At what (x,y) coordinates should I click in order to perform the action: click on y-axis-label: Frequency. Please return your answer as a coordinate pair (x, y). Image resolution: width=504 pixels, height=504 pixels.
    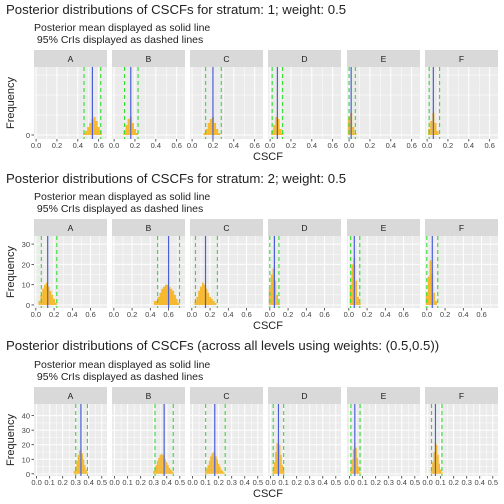
    Looking at the image, I should click on (11, 272).